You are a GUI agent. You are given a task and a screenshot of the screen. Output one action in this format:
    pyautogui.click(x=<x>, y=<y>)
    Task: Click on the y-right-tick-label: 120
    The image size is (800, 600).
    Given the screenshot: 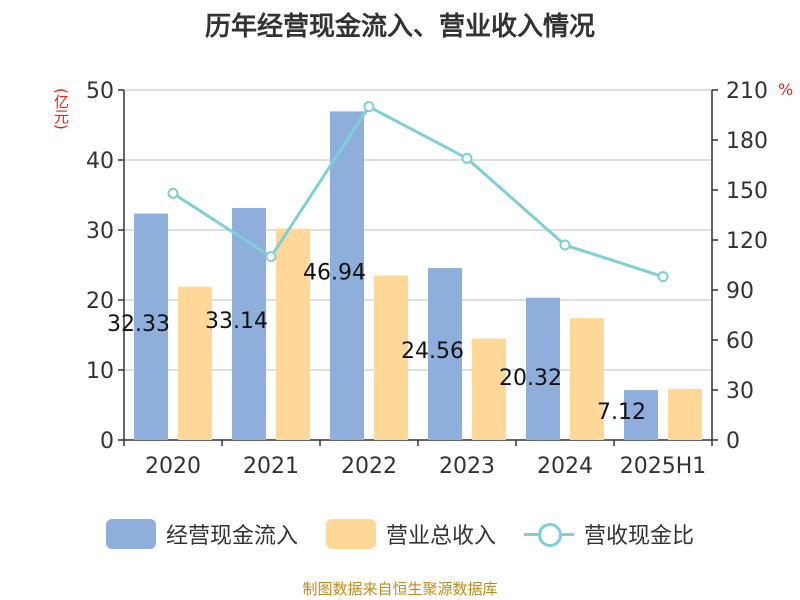 What is the action you would take?
    pyautogui.click(x=747, y=241)
    